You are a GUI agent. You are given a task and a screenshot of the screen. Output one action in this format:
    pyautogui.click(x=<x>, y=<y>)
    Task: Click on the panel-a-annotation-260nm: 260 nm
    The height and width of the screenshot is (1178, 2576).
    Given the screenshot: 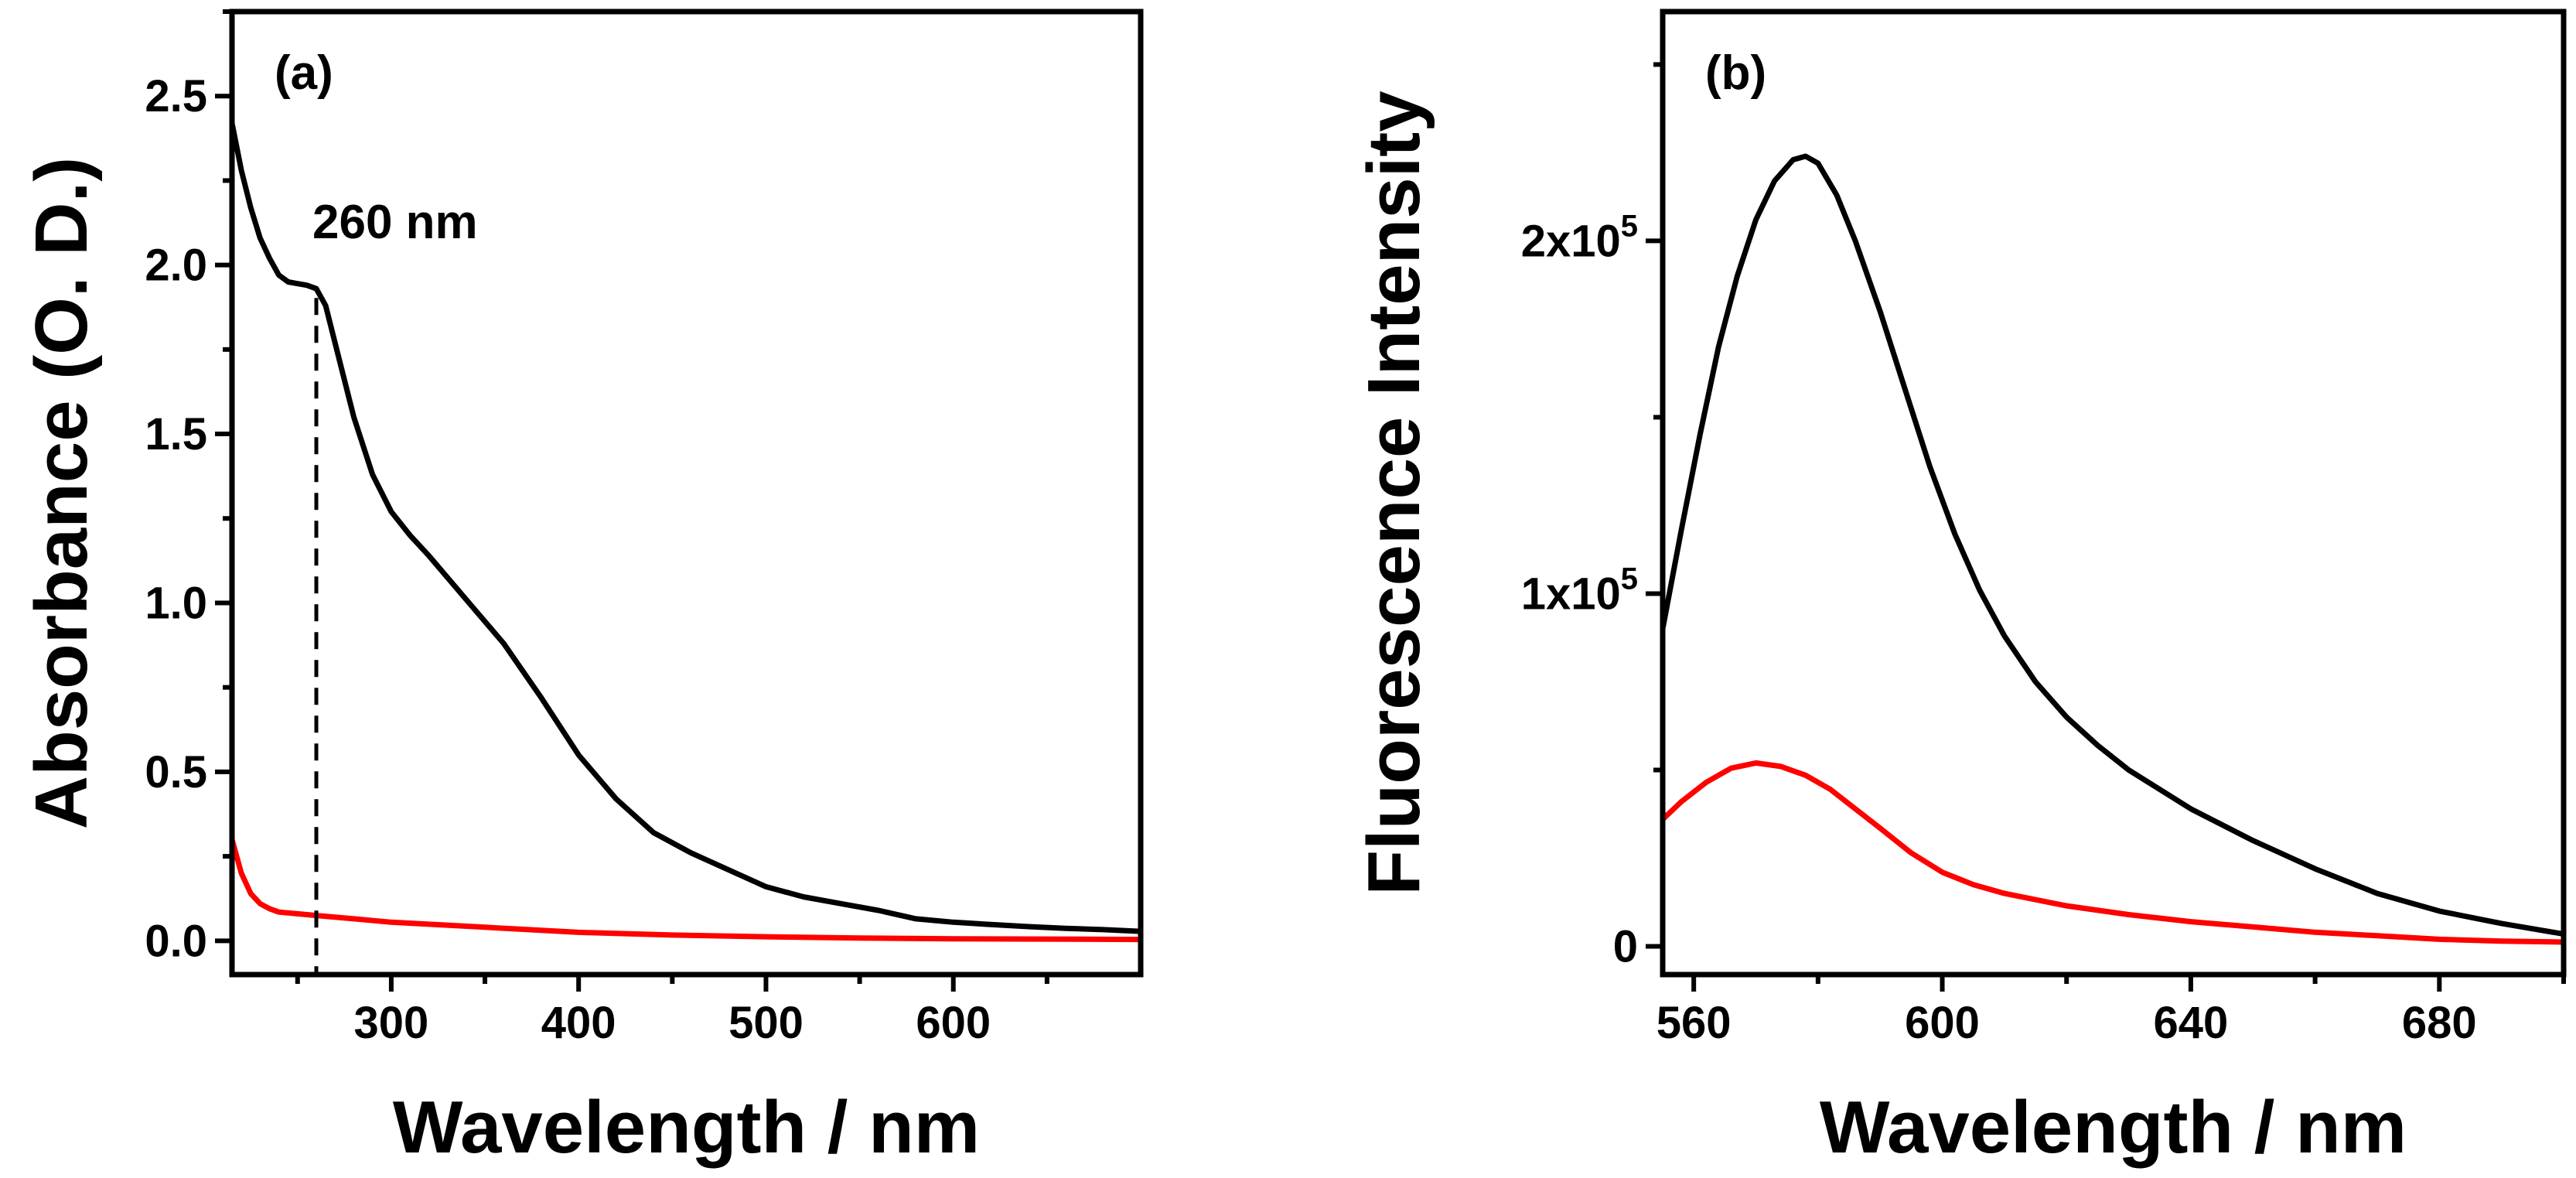 What is the action you would take?
    pyautogui.click(x=395, y=223)
    